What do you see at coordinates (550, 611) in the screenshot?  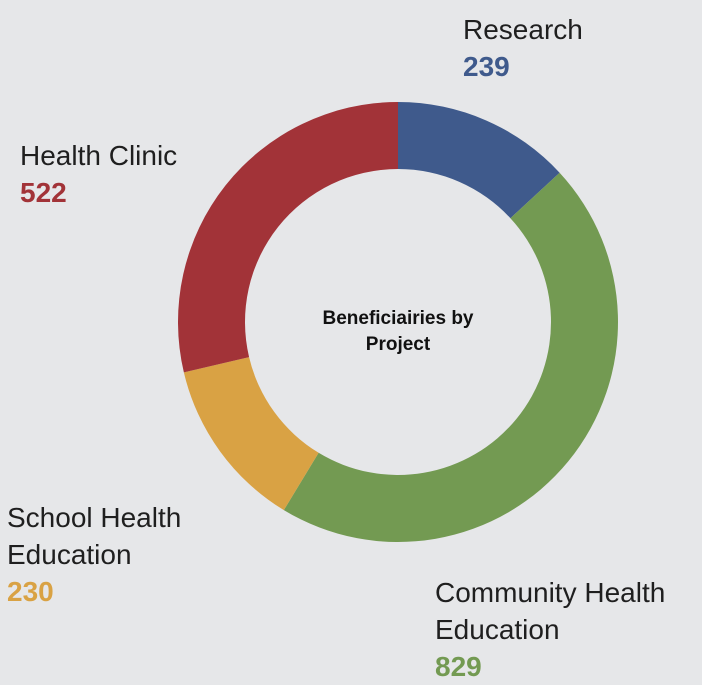 I see `category-name: Community Health Education` at bounding box center [550, 611].